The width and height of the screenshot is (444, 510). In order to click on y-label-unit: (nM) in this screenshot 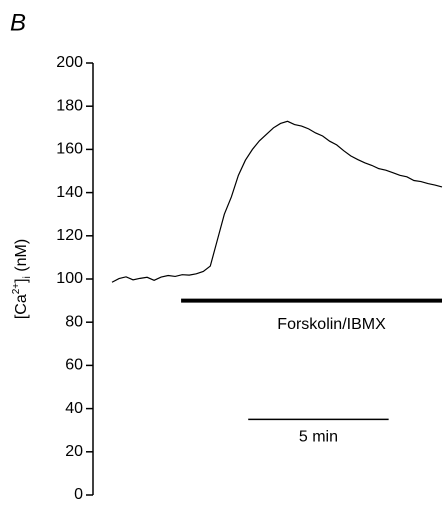, I will do `click(21, 257)`.